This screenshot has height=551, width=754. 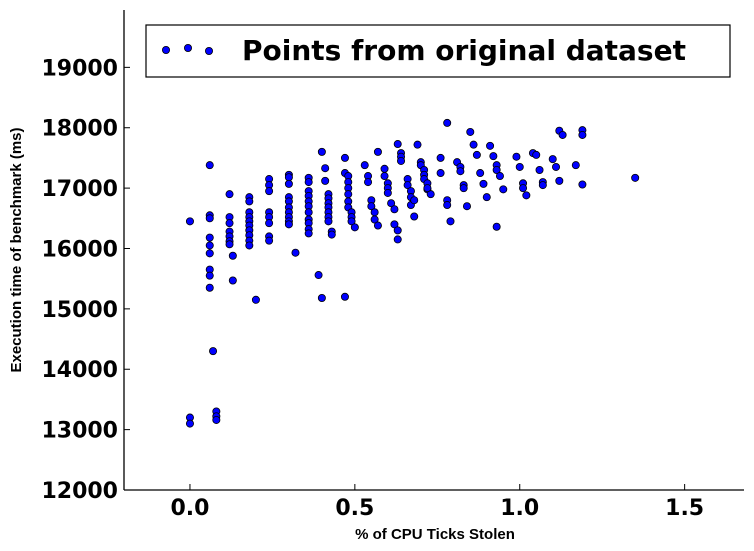 What do you see at coordinates (79, 249) in the screenshot?
I see `y-tick-label: 16000` at bounding box center [79, 249].